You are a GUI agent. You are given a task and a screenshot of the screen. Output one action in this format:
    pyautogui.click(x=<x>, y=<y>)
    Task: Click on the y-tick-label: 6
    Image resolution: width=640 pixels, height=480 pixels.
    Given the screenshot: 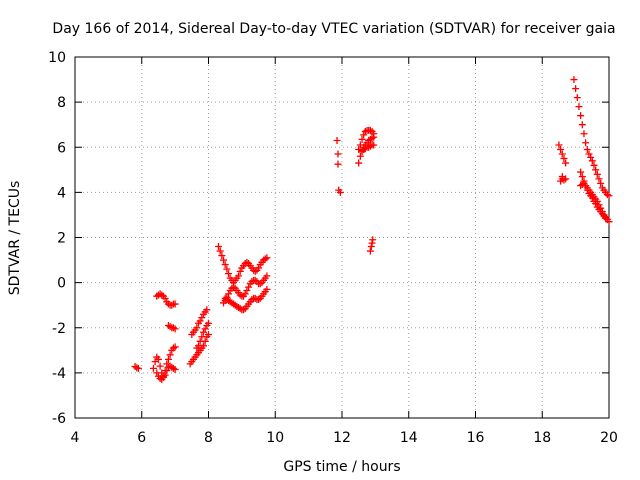 What is the action you would take?
    pyautogui.click(x=61, y=148)
    